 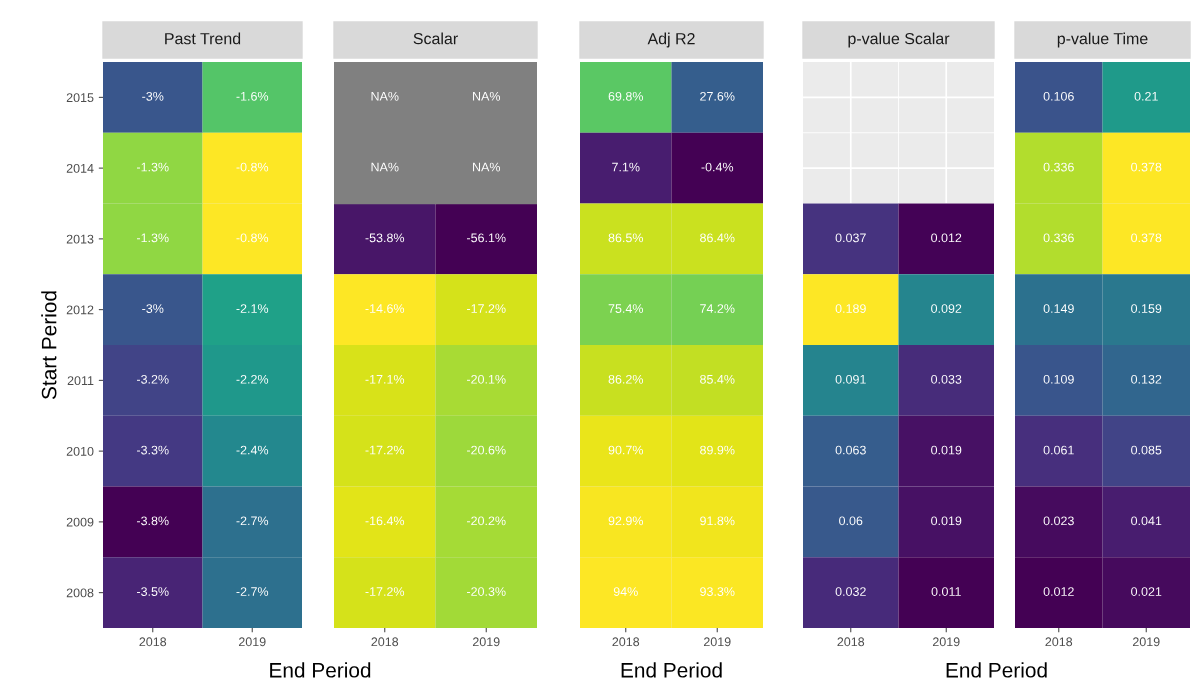 I want to click on data-label: -2.4%, so click(x=252, y=450).